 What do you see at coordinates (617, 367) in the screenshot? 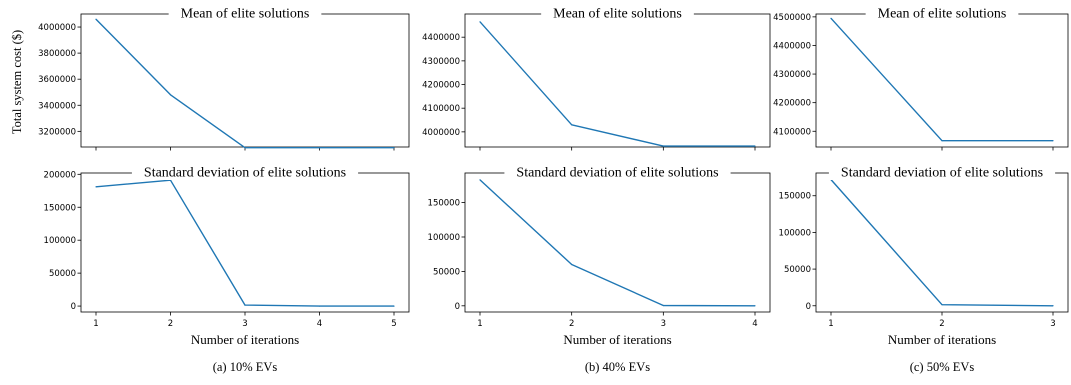
I see `subfigure-caption: (b) 40% EVs` at bounding box center [617, 367].